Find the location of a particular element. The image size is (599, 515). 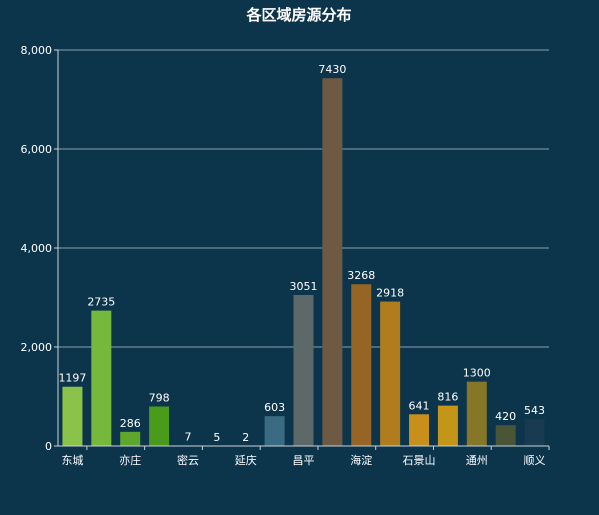

y-tick-label: 8,000 is located at coordinates (37, 50).